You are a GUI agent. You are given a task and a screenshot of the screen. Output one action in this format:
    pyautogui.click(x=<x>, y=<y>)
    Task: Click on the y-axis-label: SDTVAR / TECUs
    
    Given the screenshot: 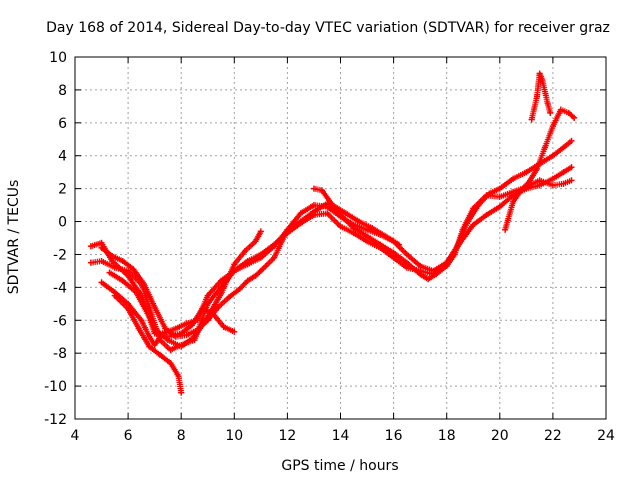 What is the action you would take?
    pyautogui.click(x=14, y=237)
    